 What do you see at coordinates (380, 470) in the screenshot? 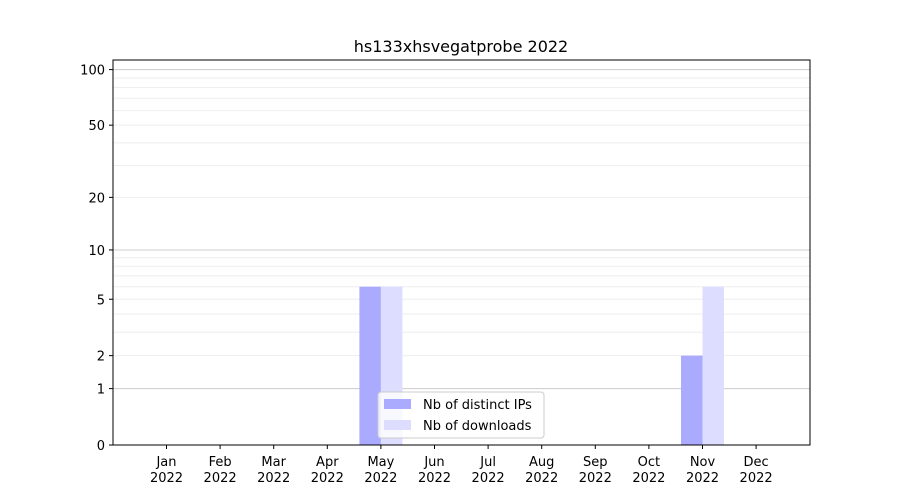
I see `x-tick-label: May 2022` at bounding box center [380, 470].